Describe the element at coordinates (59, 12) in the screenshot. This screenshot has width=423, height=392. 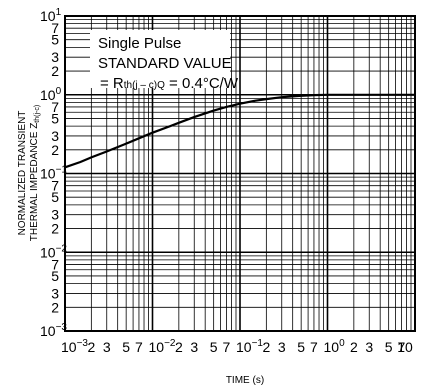
I see `y-tick-exponent: 1` at that location.